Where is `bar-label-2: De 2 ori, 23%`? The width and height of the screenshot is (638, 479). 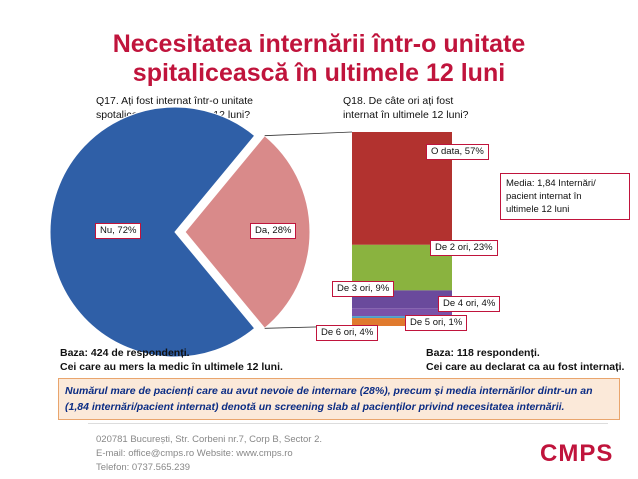 bar-label-2: De 2 ori, 23% is located at coordinates (464, 248).